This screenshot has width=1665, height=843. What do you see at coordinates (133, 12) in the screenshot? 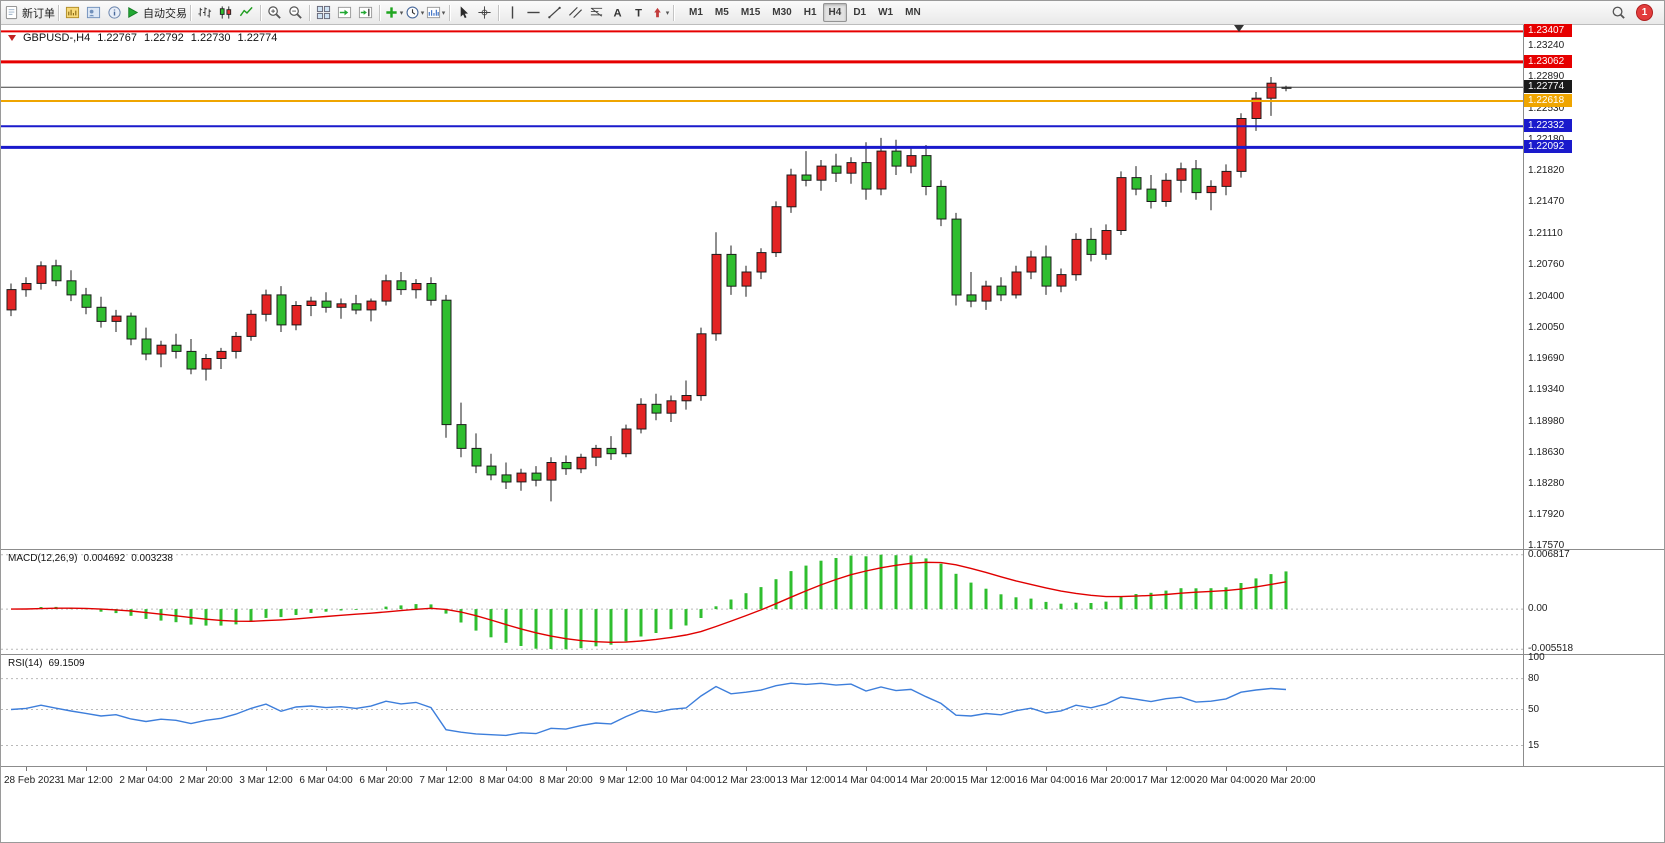
I see `autotrade-play-icon` at bounding box center [133, 12].